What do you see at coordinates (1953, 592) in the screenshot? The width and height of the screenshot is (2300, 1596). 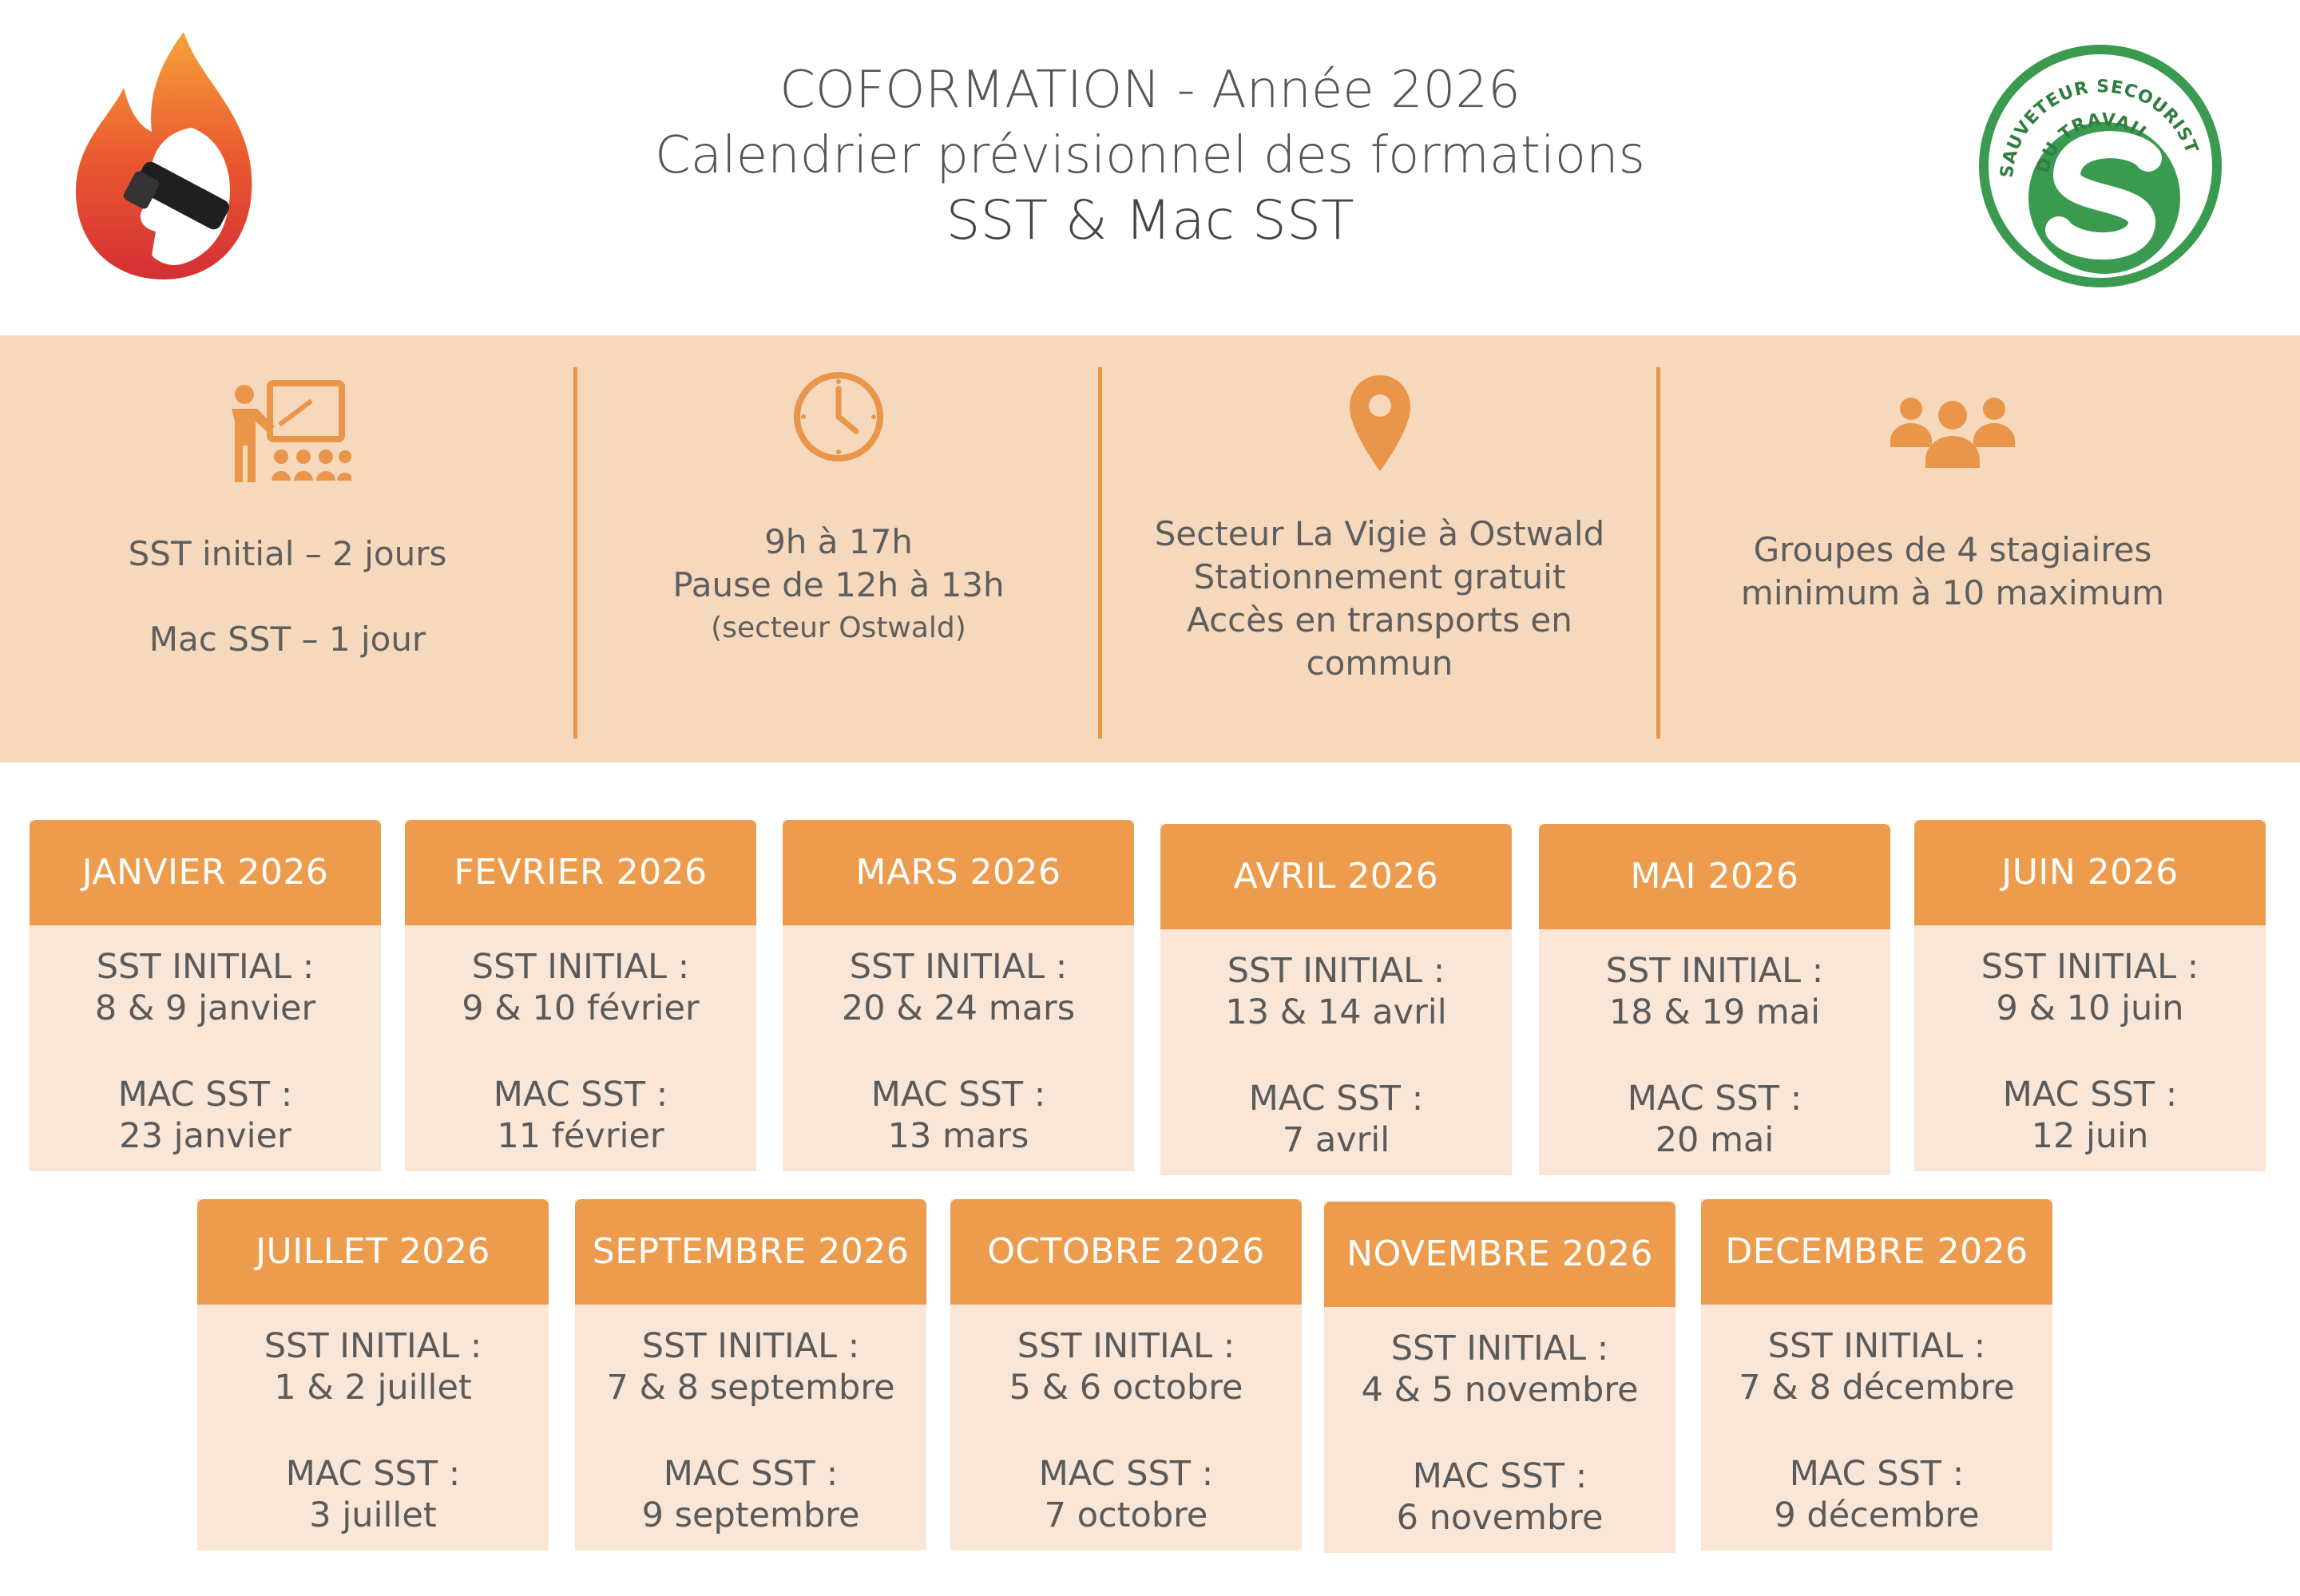 I see `groups-max: minimum à 10 maximum` at bounding box center [1953, 592].